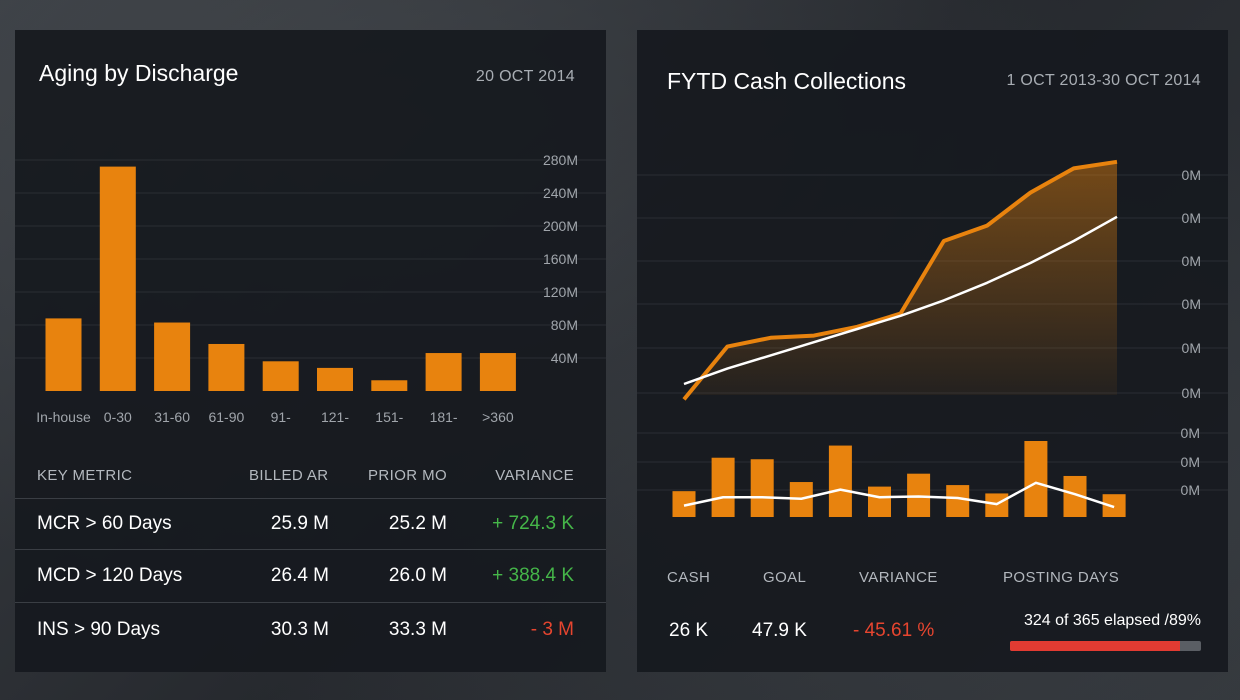 Image resolution: width=1240 pixels, height=700 pixels. I want to click on posting-days-progress-fill, so click(1095, 646).